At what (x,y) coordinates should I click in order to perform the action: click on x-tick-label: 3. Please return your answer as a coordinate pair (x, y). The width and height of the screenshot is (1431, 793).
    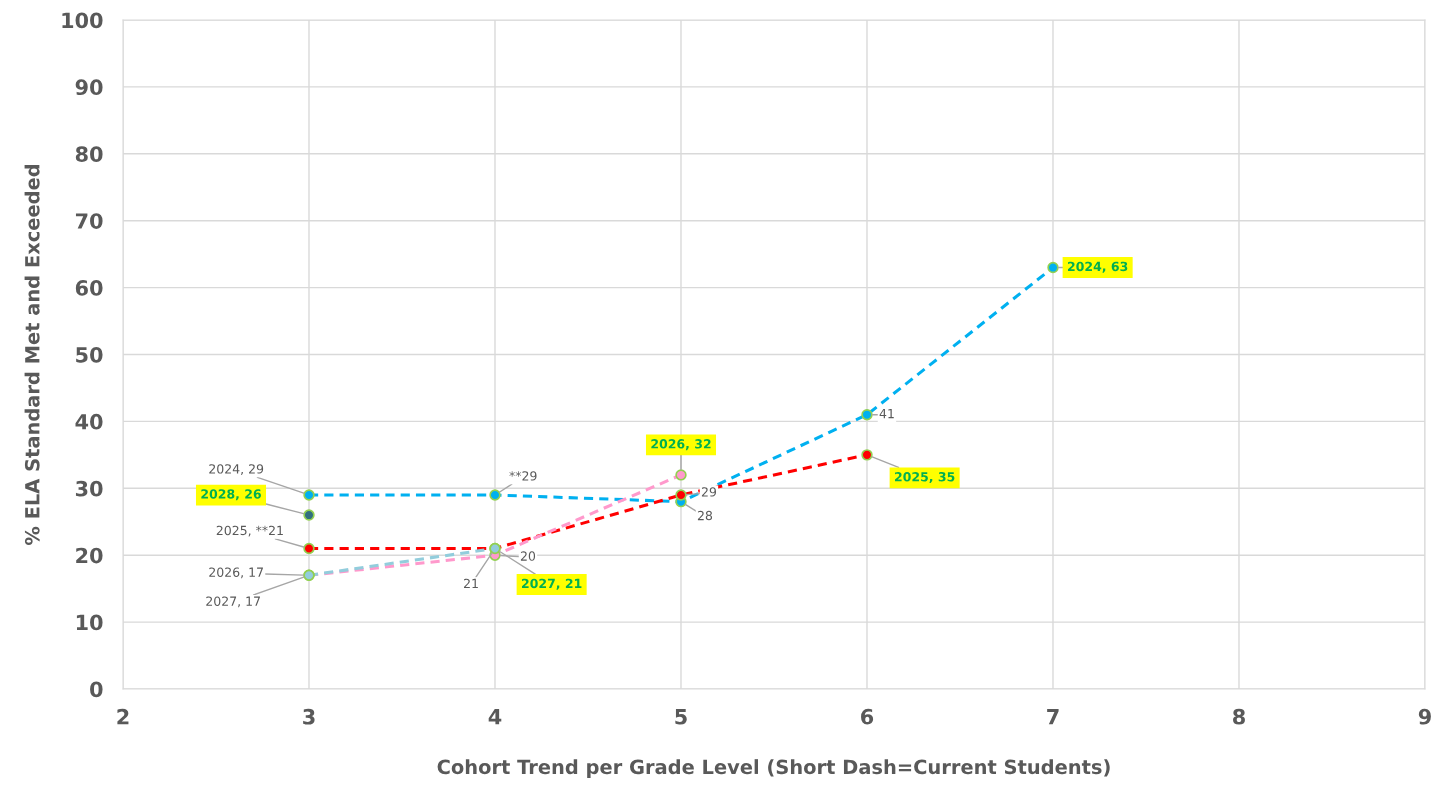
    Looking at the image, I should click on (309, 716).